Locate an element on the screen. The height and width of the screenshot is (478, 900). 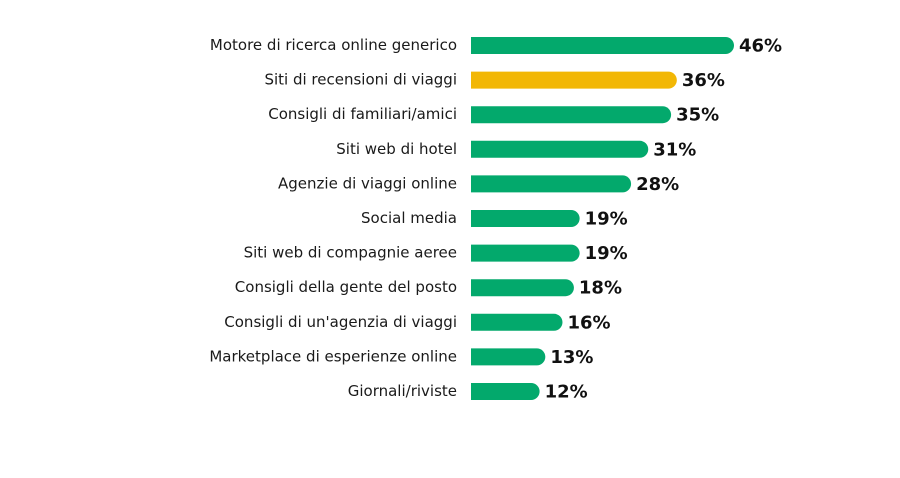
category-label: Social media is located at coordinates (409, 218).